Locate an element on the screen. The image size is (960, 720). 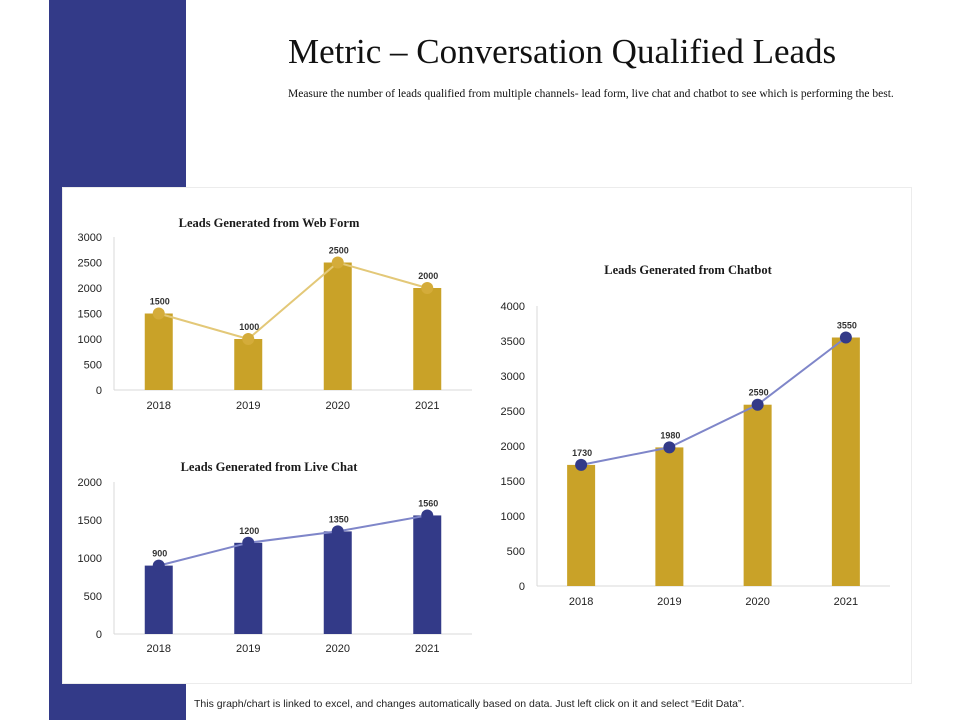
chart-2-data-label: 3550 is located at coordinates (847, 326).